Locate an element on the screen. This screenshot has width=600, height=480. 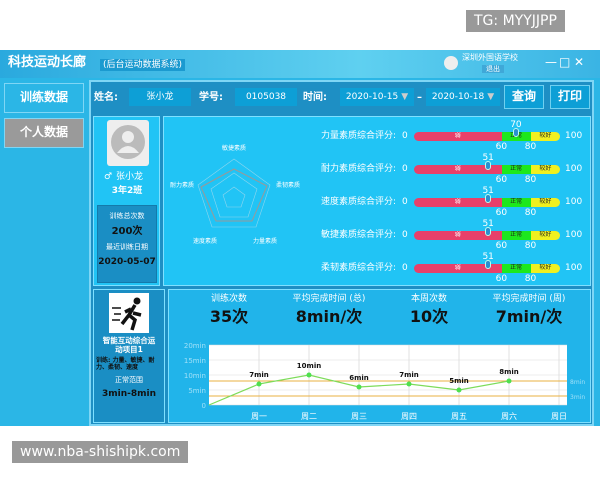
y-tick-label: 5min is located at coordinates (197, 391).